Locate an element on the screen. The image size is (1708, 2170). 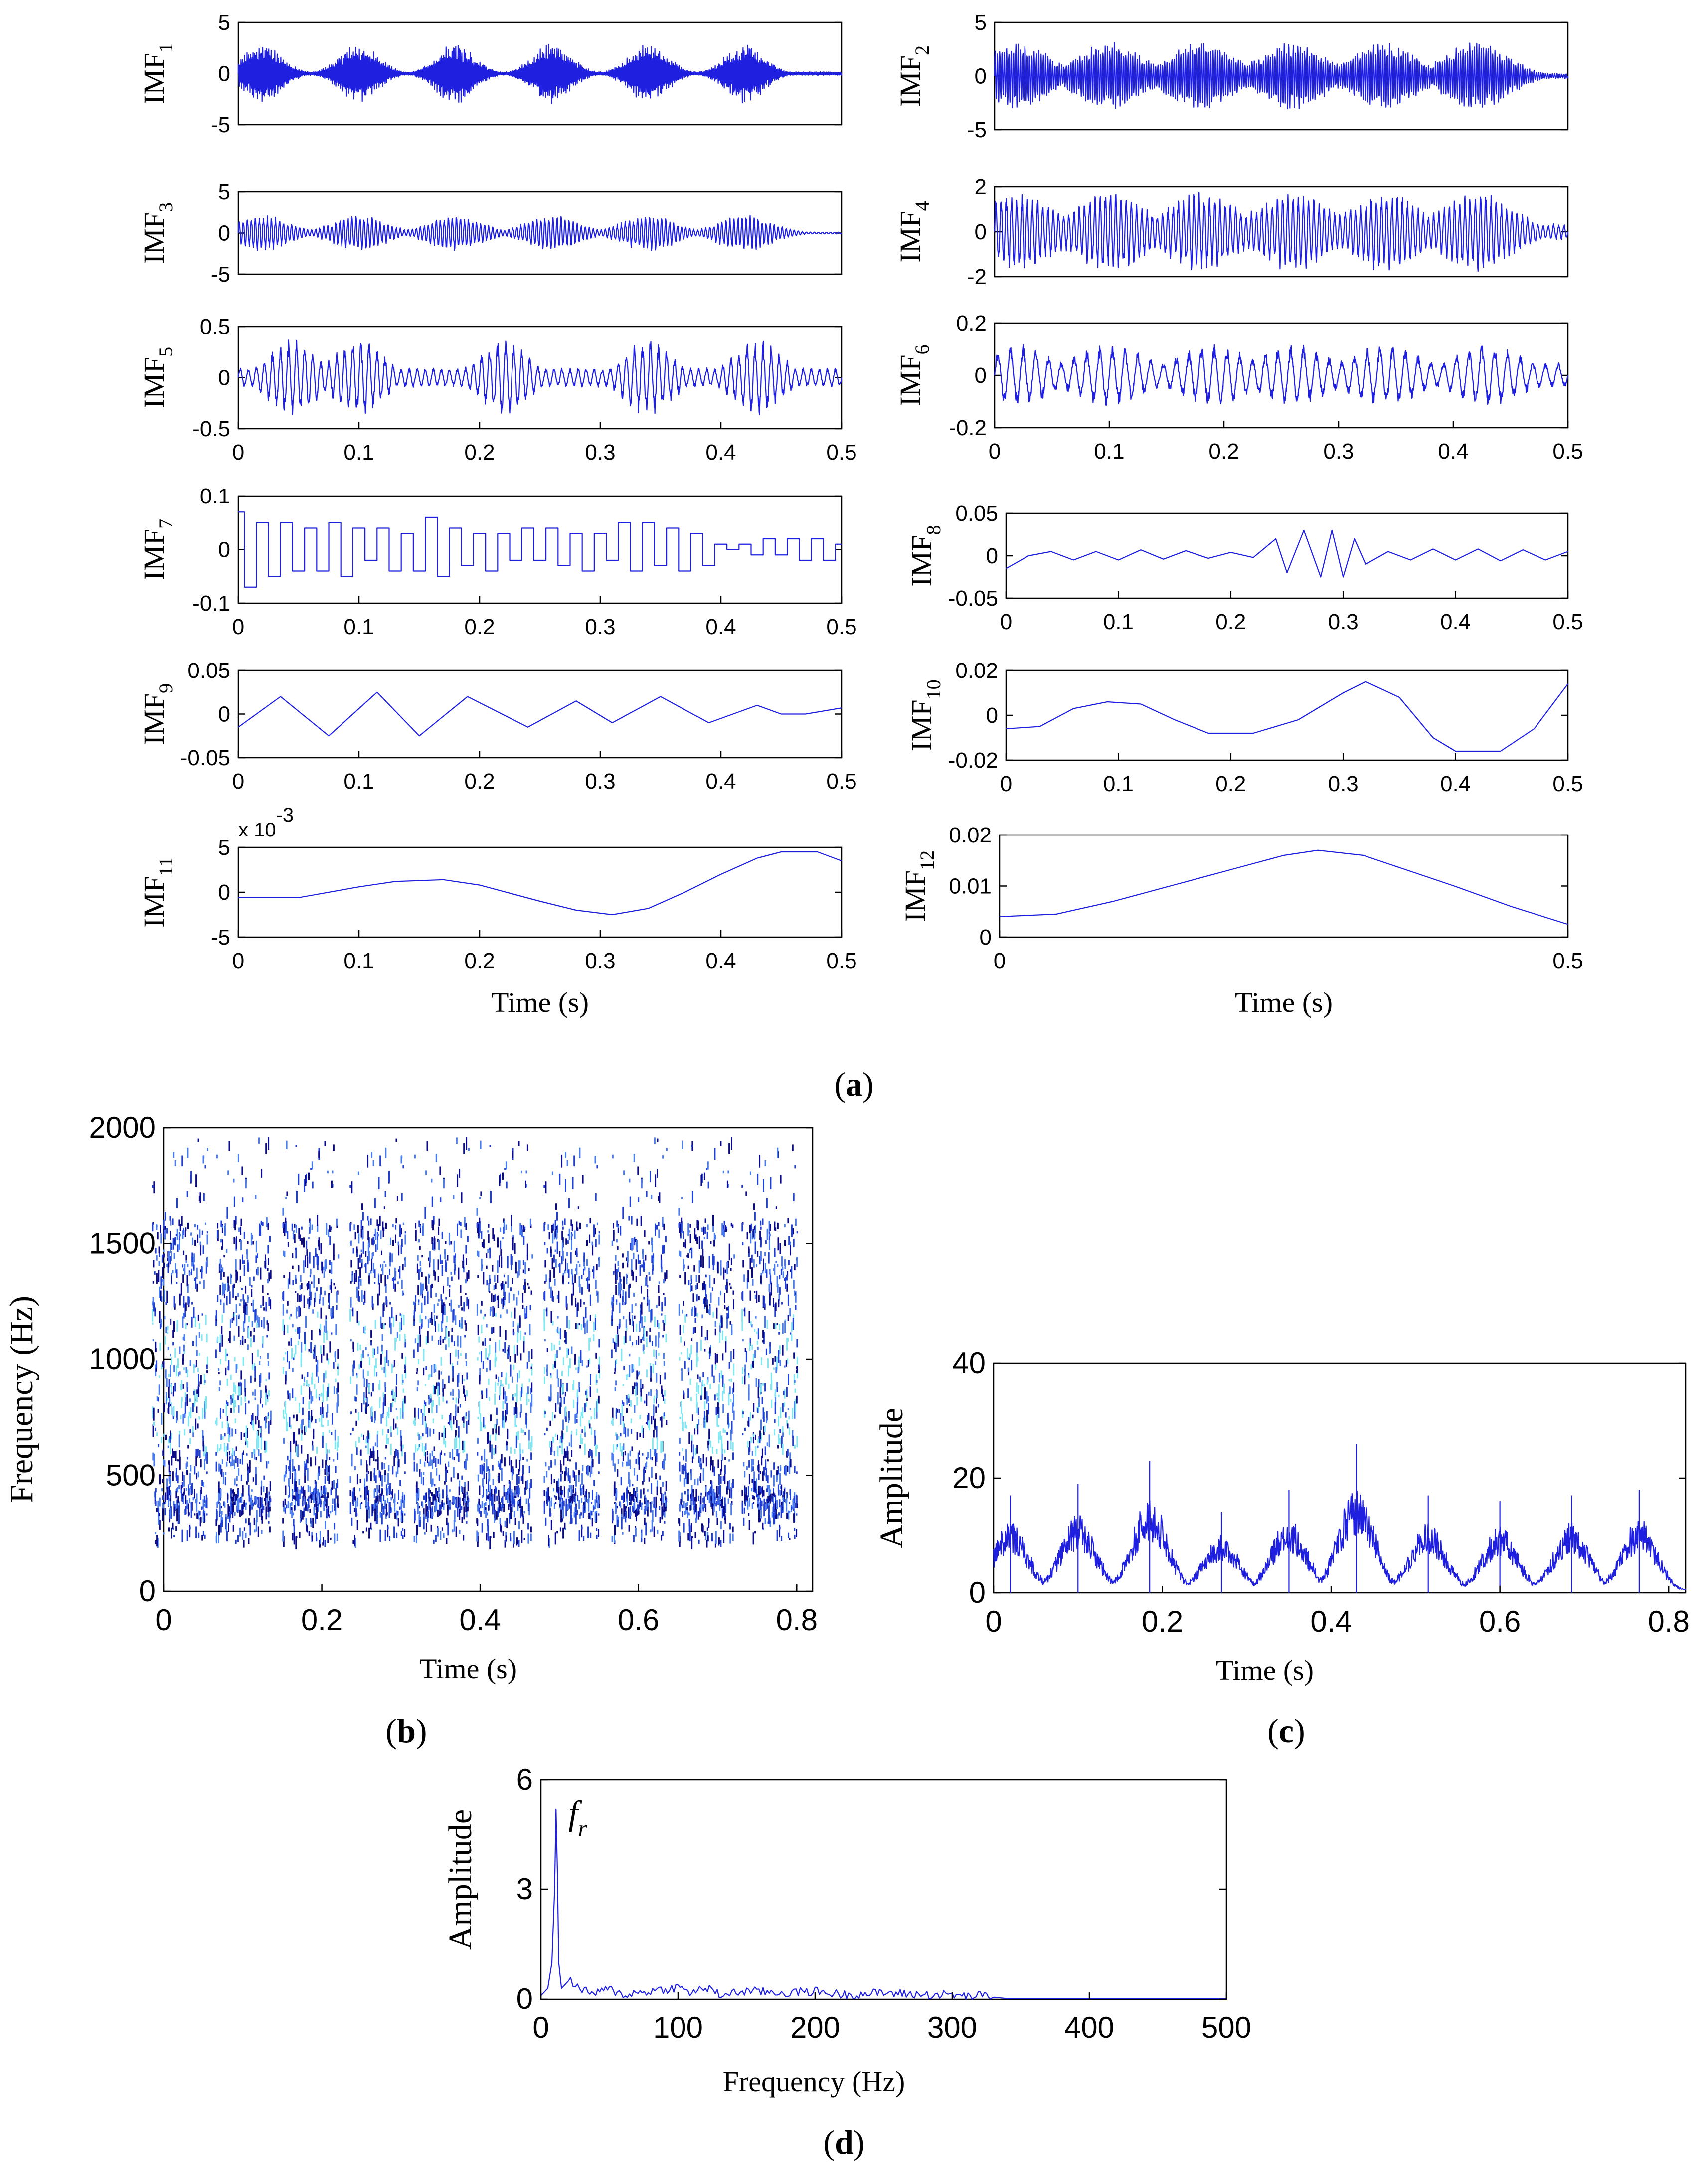
imf9-ylabel: IMF9 is located at coordinates (157, 714).